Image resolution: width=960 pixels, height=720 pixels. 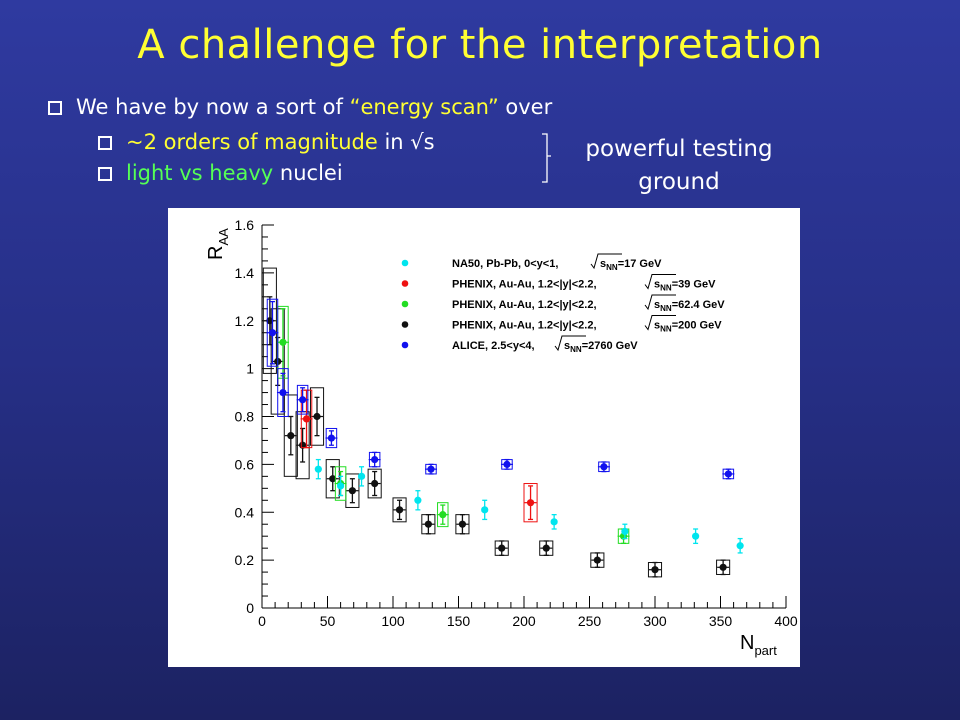 What do you see at coordinates (213, 107) in the screenshot?
I see `bullet-text-pre: We have by now a sort of` at bounding box center [213, 107].